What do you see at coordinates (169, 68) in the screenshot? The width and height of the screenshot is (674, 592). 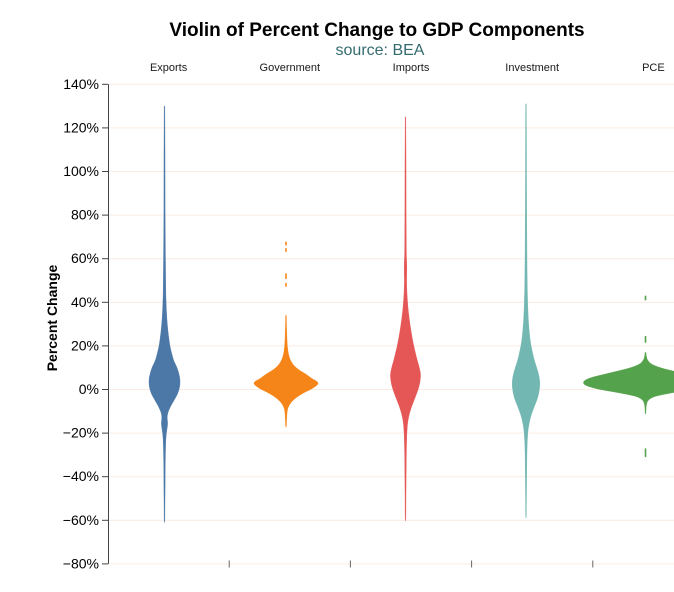 I see `column-header-exports: Exports` at bounding box center [169, 68].